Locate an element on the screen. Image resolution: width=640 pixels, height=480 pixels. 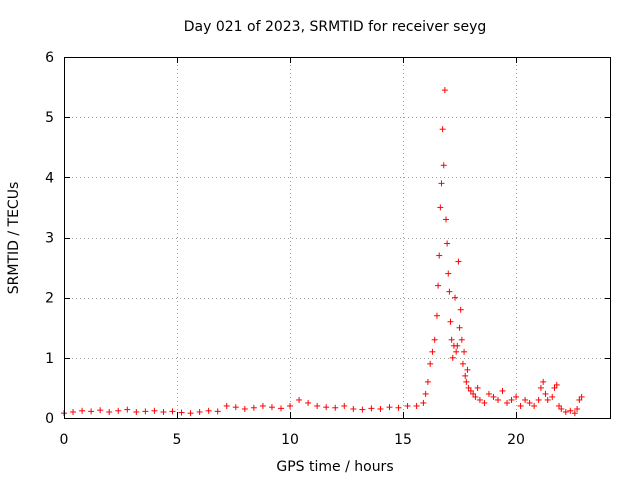
y-tick-label: 1 is located at coordinates (49, 359).